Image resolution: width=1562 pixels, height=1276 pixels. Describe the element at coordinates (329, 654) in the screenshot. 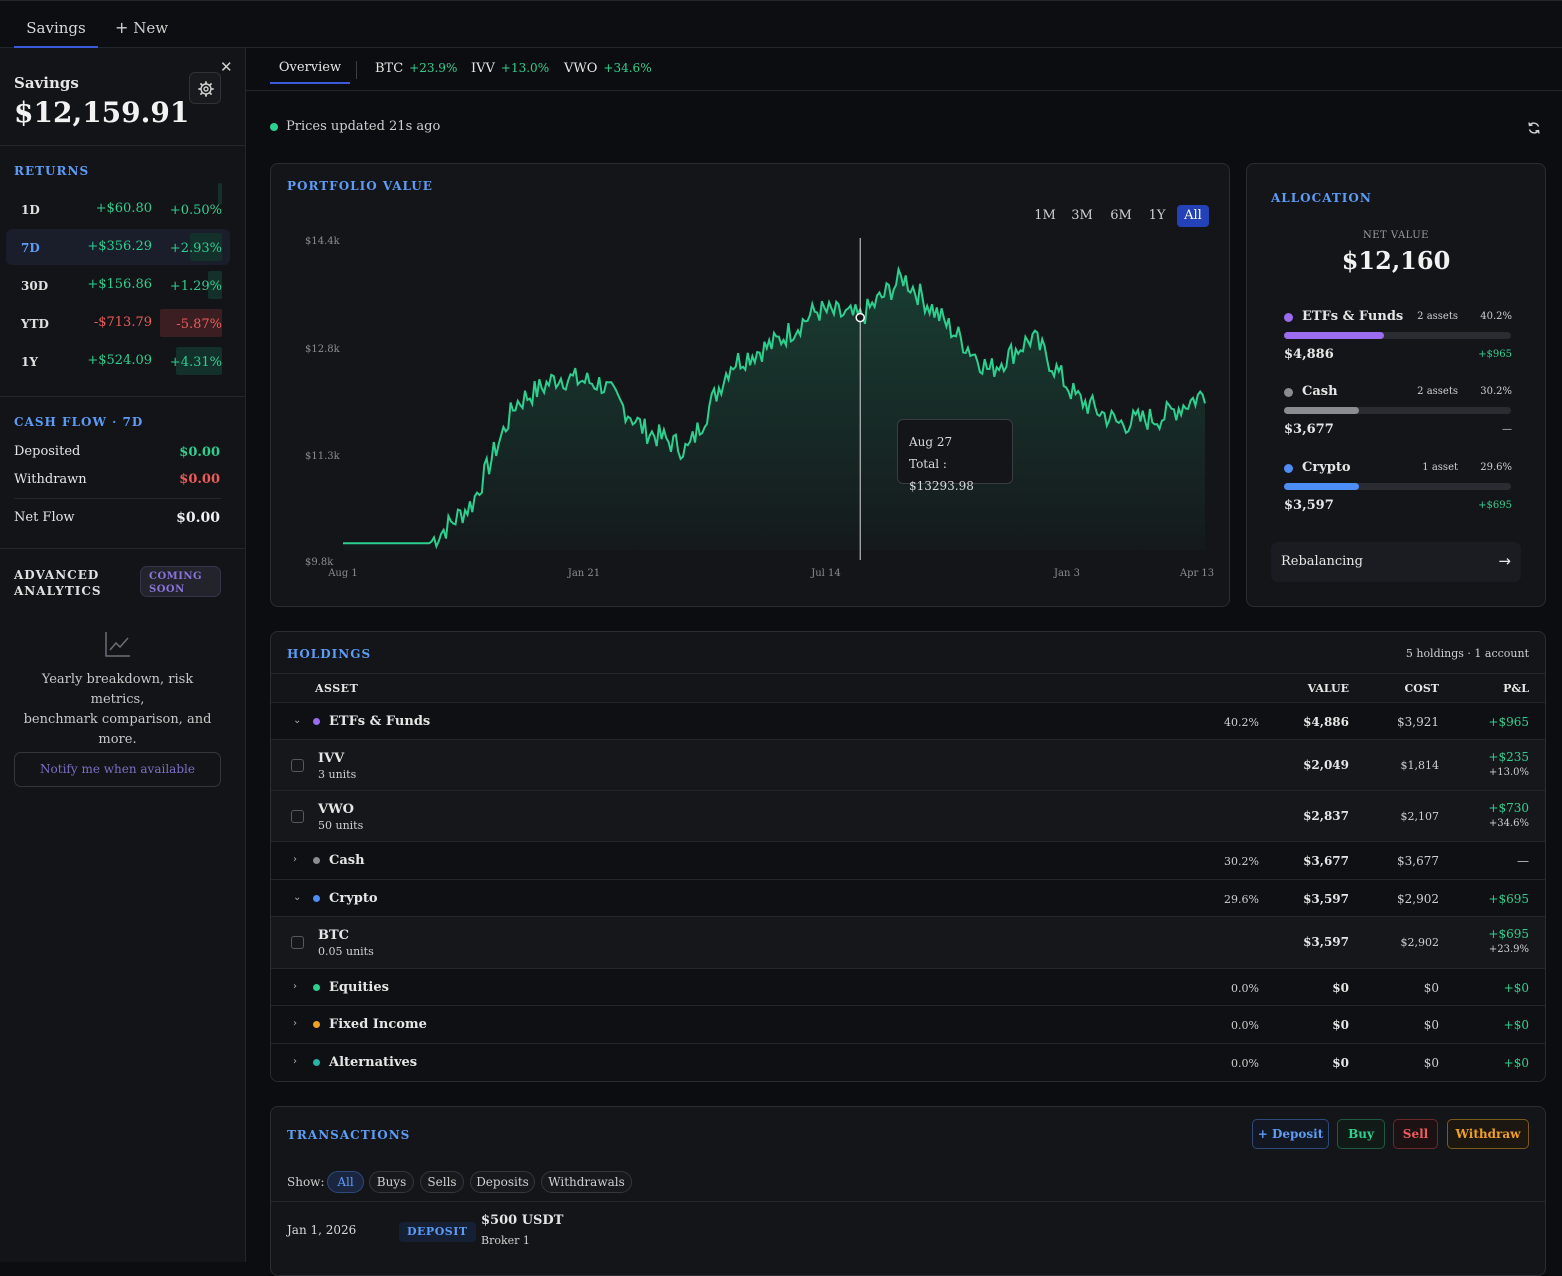

I see `holdings-title: HOLDINGS` at that location.